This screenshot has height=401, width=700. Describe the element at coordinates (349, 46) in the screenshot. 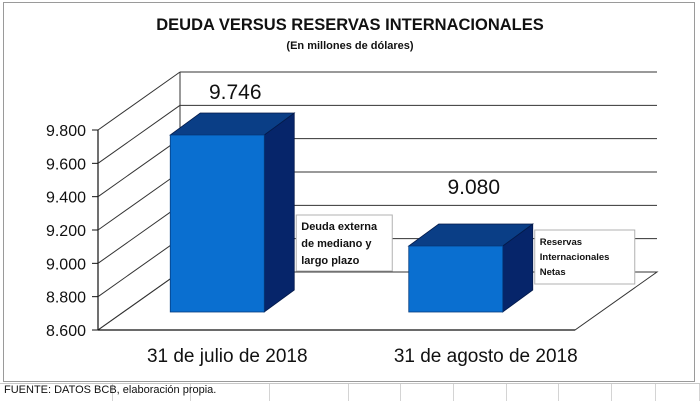

I see `chart-subtitle: (En millones de dólares)` at that location.